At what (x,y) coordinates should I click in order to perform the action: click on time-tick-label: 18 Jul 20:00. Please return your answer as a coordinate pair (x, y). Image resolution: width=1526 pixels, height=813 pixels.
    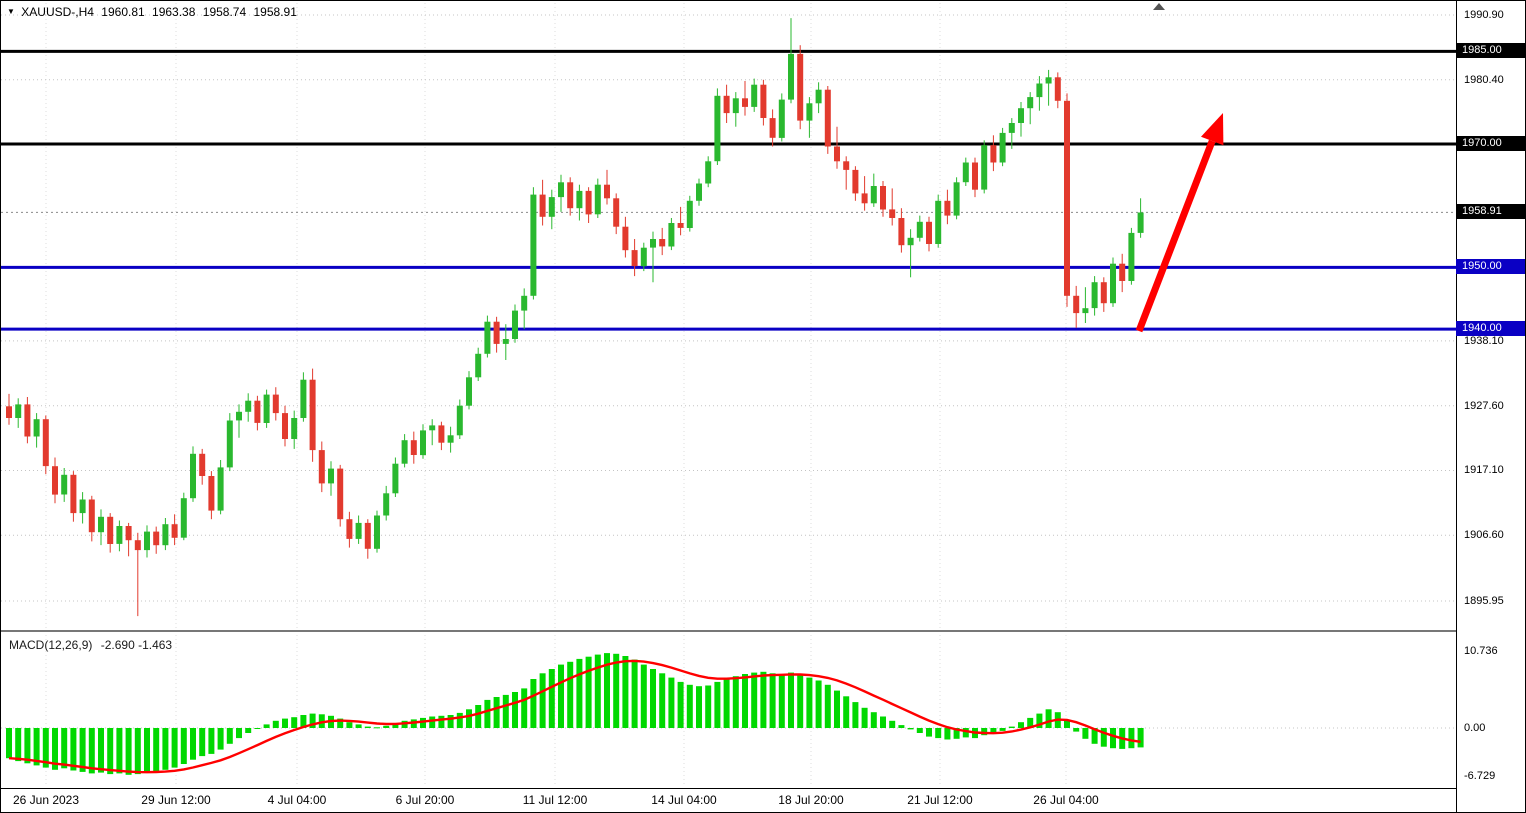
    Looking at the image, I should click on (811, 800).